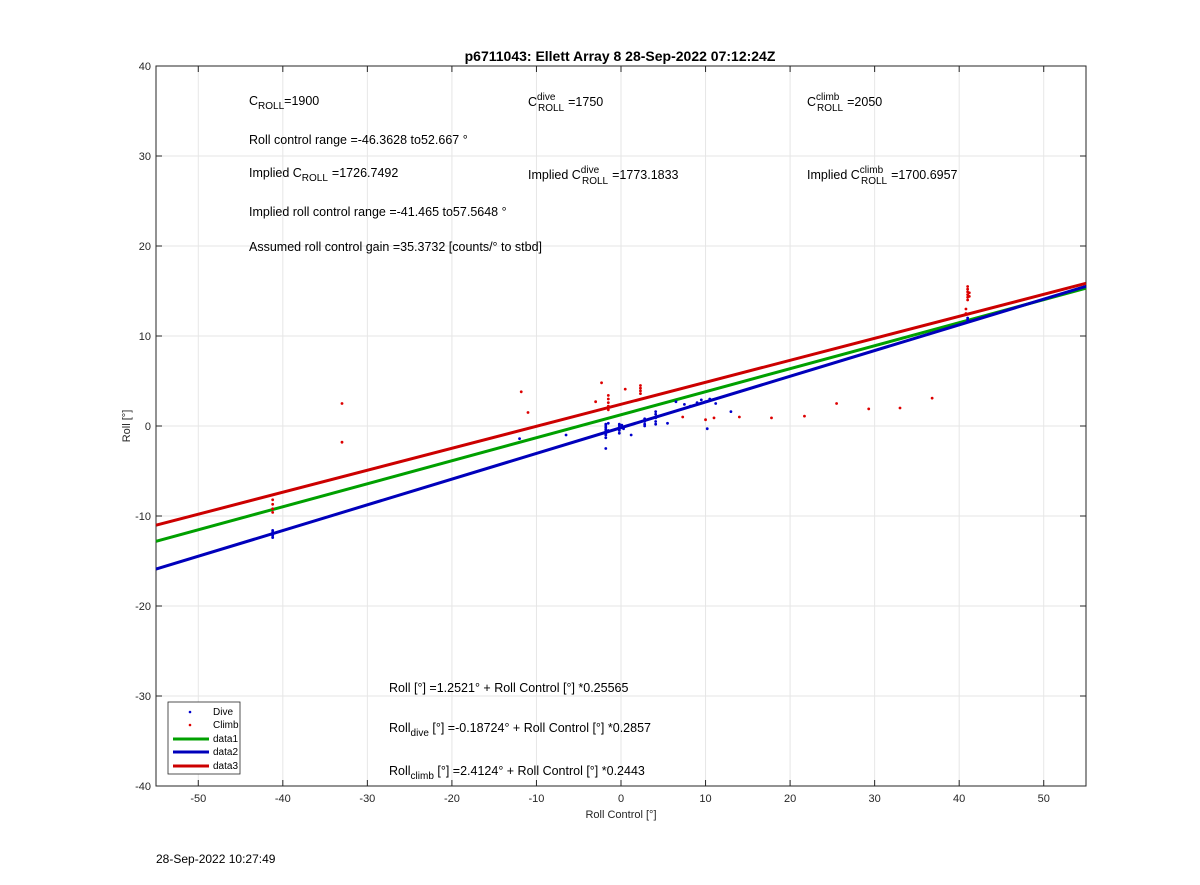 This screenshot has height=885, width=1200. I want to click on legend-label-dive: Dive, so click(223, 712).